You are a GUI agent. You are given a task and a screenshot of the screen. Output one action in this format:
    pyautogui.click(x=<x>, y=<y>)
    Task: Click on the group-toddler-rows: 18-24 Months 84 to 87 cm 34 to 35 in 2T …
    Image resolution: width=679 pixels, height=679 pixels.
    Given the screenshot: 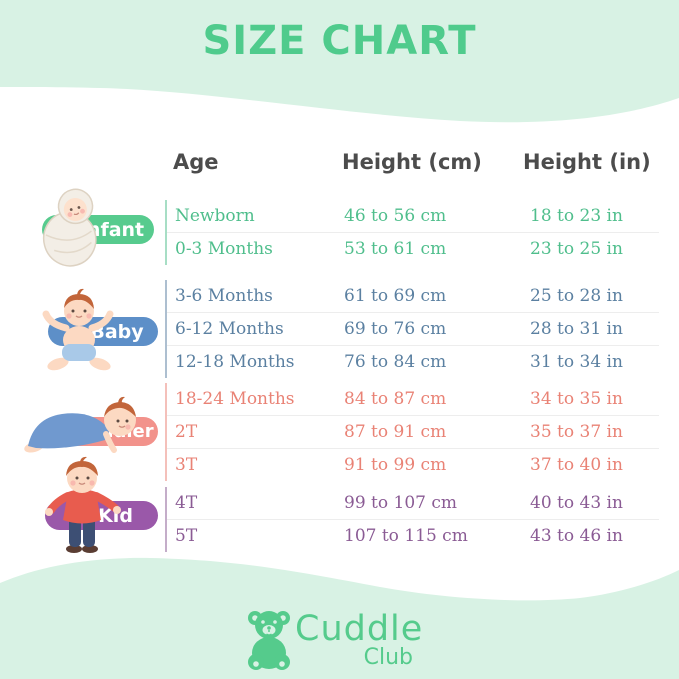 What is the action you would take?
    pyautogui.click(x=412, y=432)
    